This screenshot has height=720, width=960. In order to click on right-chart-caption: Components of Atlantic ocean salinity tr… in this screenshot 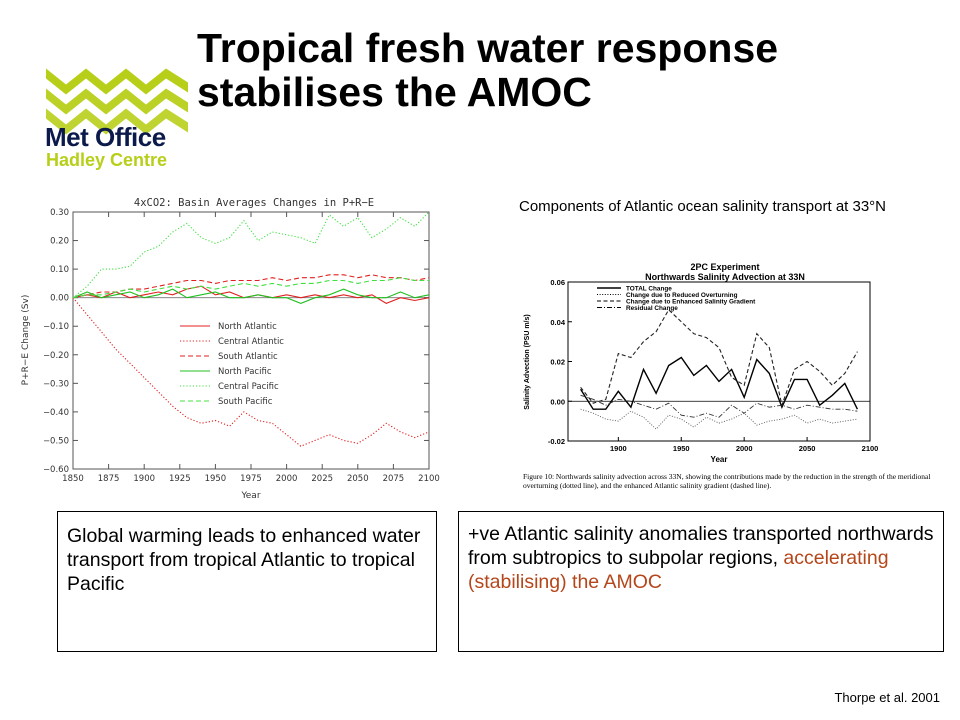, I will do `click(702, 206)`.